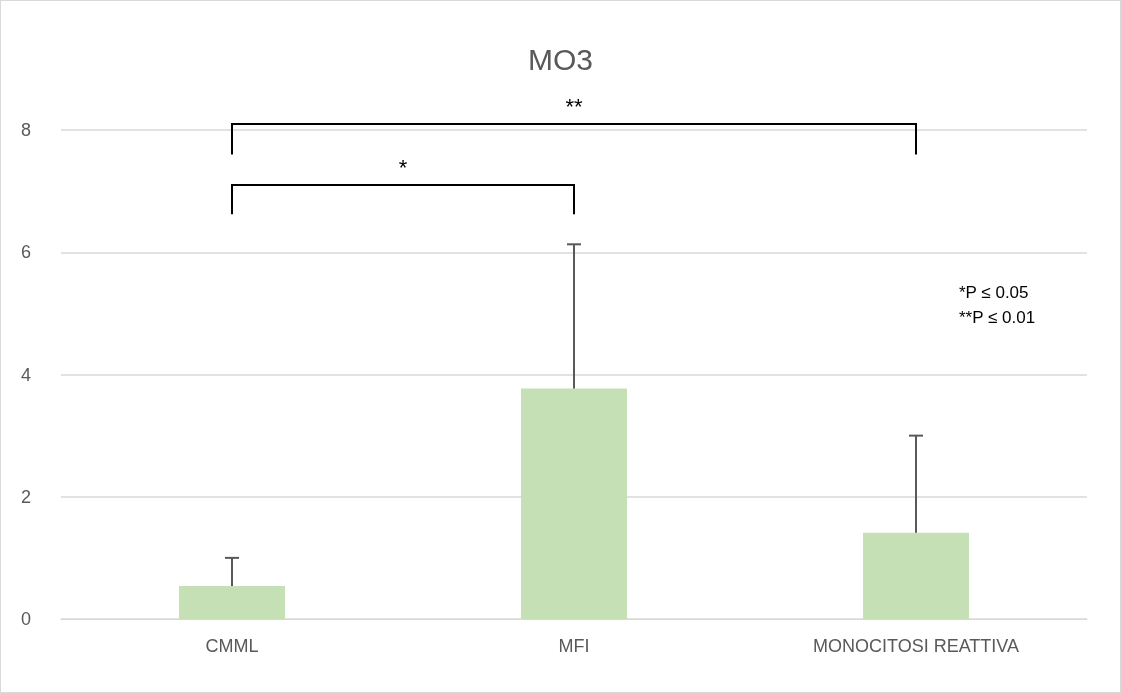 The height and width of the screenshot is (693, 1121). I want to click on y-tick-label: 2, so click(25, 496).